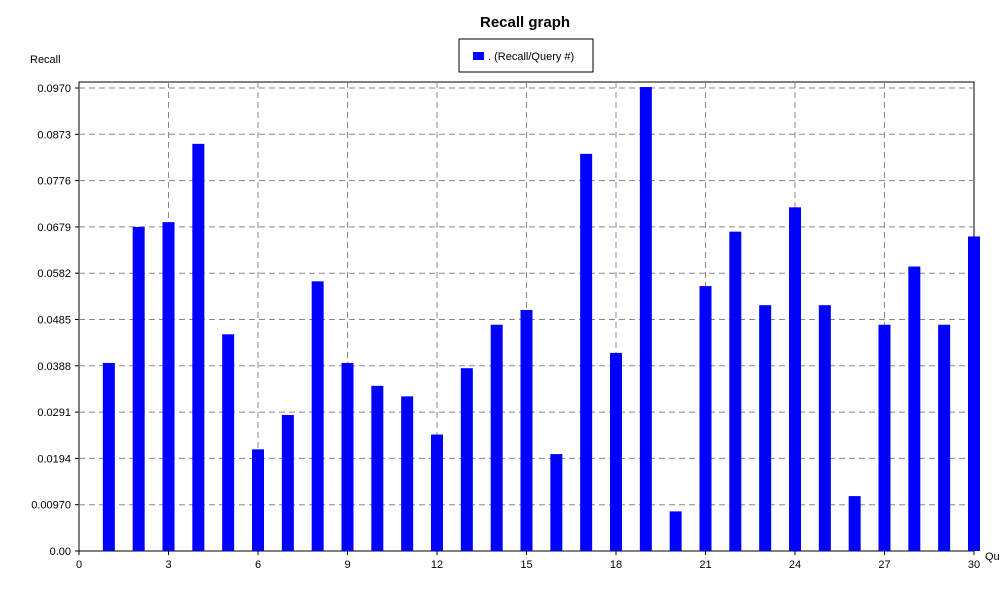 Image resolution: width=1000 pixels, height=600 pixels. What do you see at coordinates (54, 228) in the screenshot?
I see `y-tick-label: 0.0679` at bounding box center [54, 228].